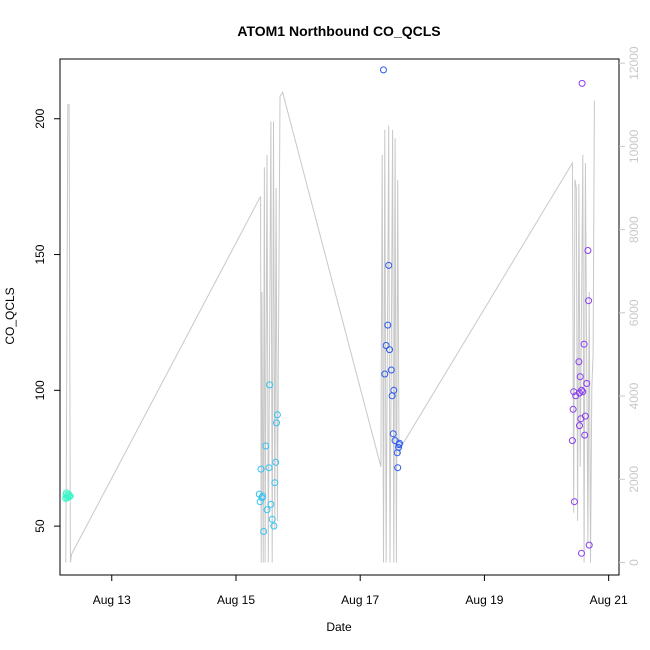 This screenshot has height=650, width=650. I want to click on x-tick-label: Aug 17, so click(360, 600).